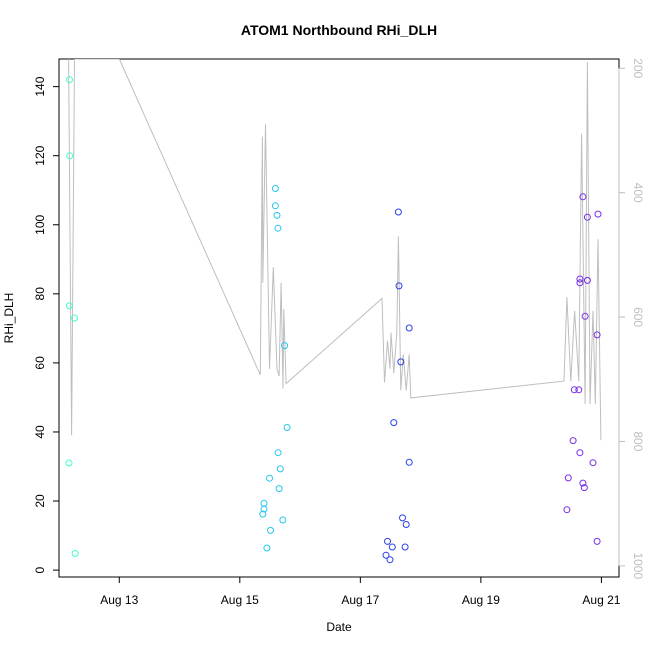 The image size is (650, 650). I want to click on right-y-tick-label: 800, so click(638, 441).